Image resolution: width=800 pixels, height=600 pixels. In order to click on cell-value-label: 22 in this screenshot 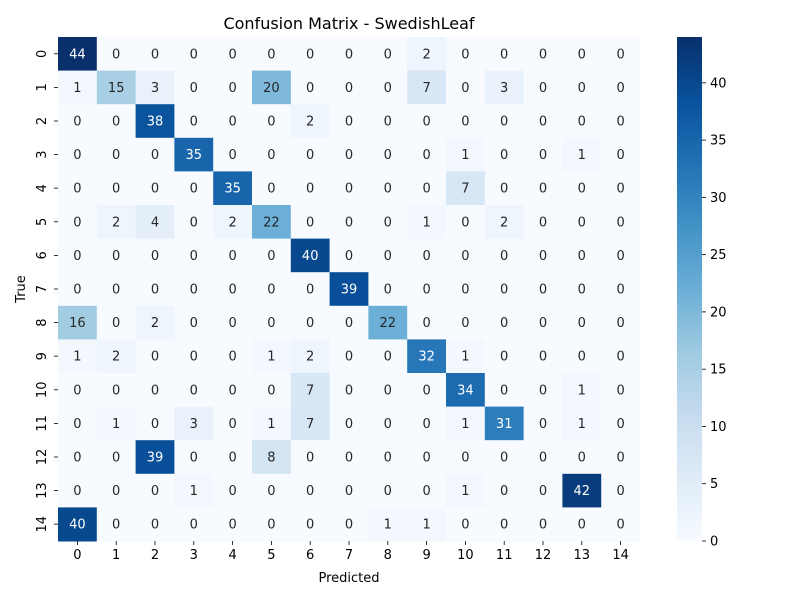, I will do `click(388, 323)`.